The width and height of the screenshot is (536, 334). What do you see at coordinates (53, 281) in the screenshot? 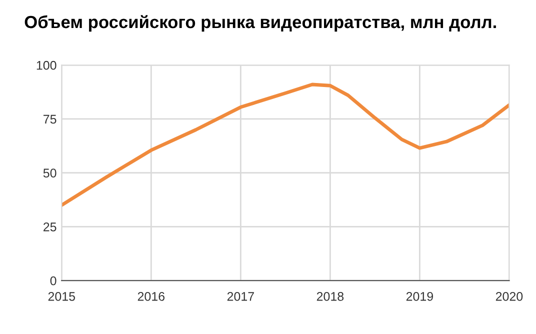
I see `y-tick-label: 0` at bounding box center [53, 281].